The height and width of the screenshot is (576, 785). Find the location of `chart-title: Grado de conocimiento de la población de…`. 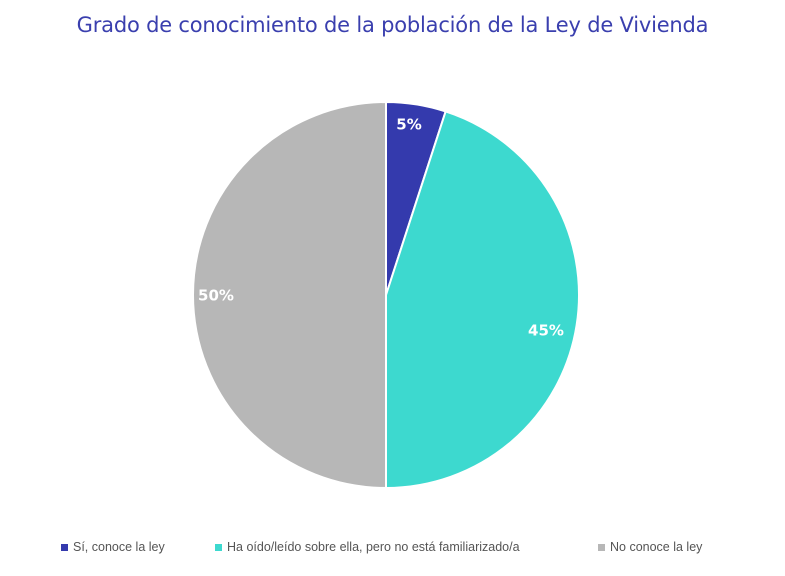

chart-title: Grado de conocimiento de la población de… is located at coordinates (392, 25).